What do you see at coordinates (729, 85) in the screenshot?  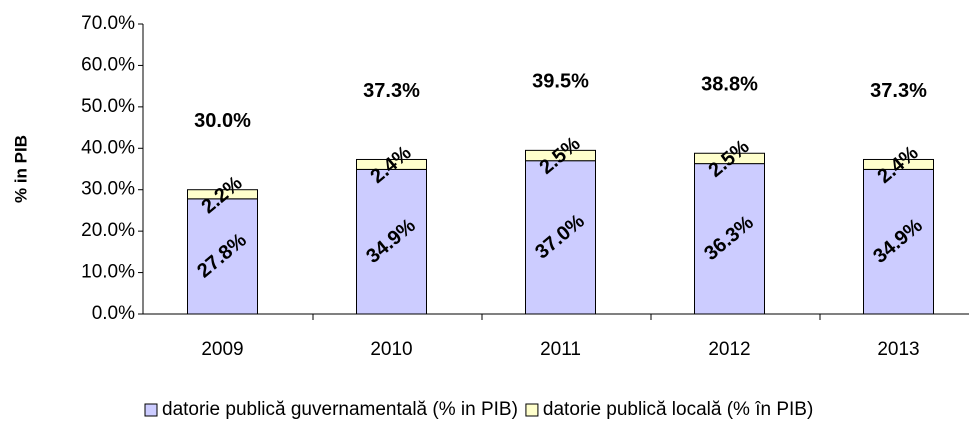 I see `total-label: 38.8%` at bounding box center [729, 85].